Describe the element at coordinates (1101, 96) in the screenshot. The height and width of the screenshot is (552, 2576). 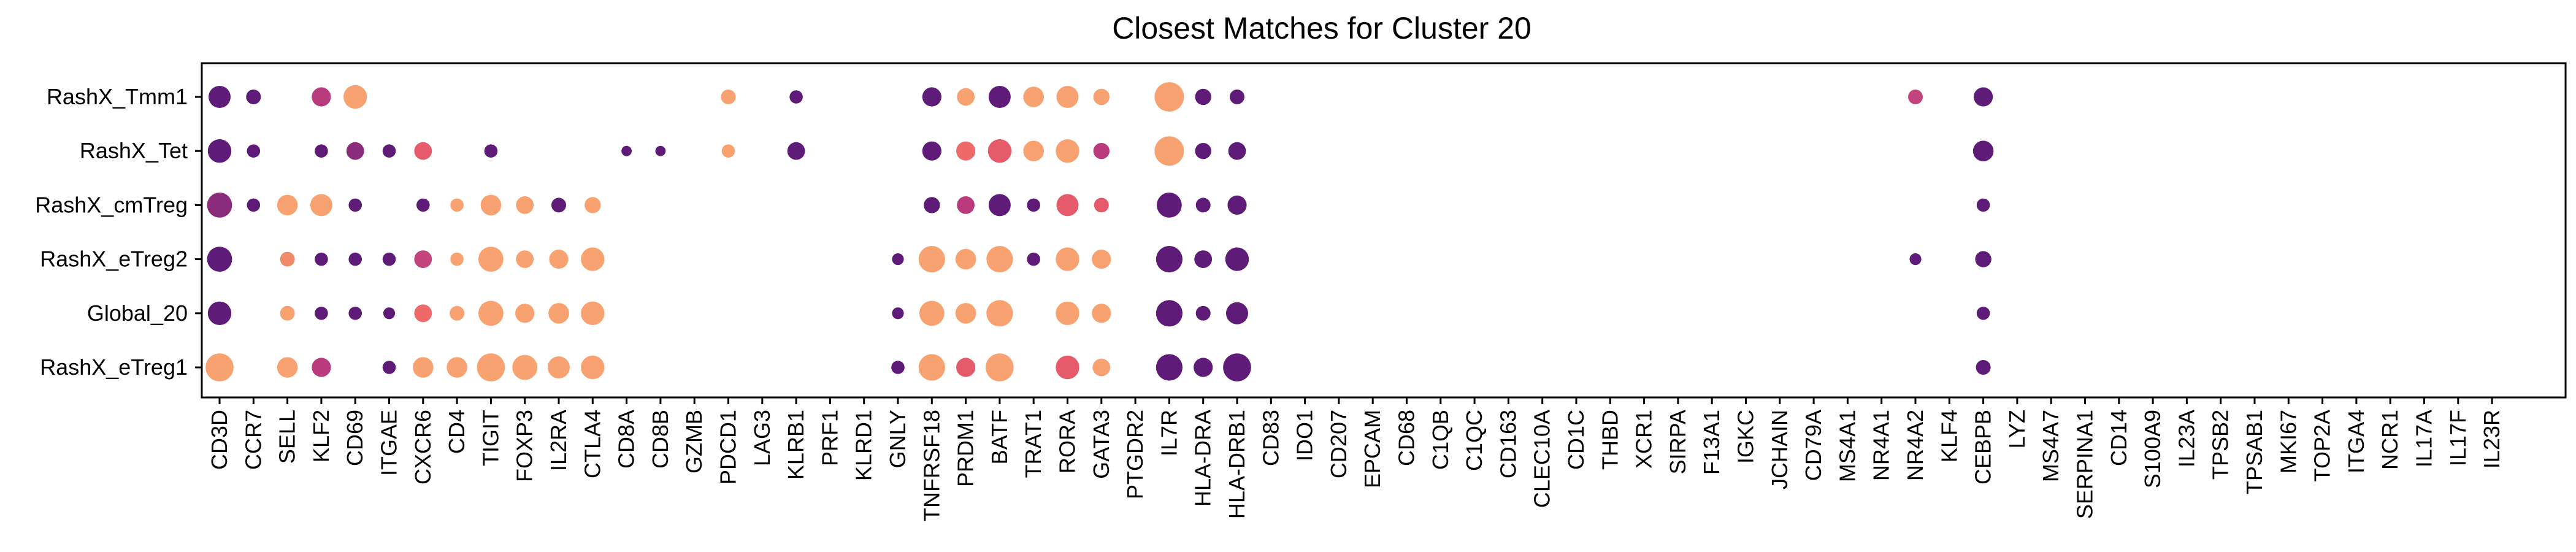
I see `dot-rashx-tmm1-gata3` at that location.